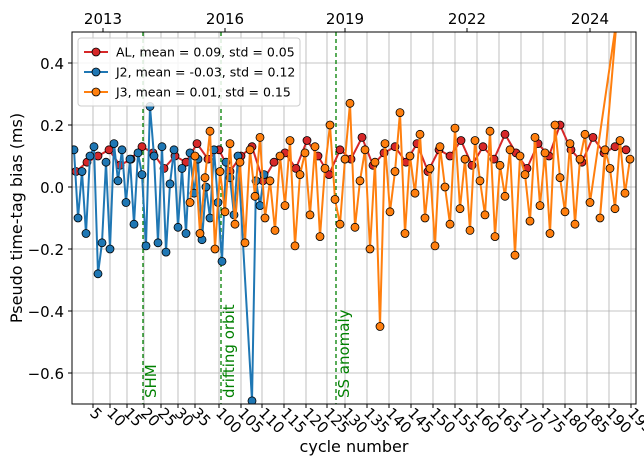 The image size is (644, 459). What do you see at coordinates (46, 312) in the screenshot?
I see `y-tick-label: −0.4` at bounding box center [46, 312].